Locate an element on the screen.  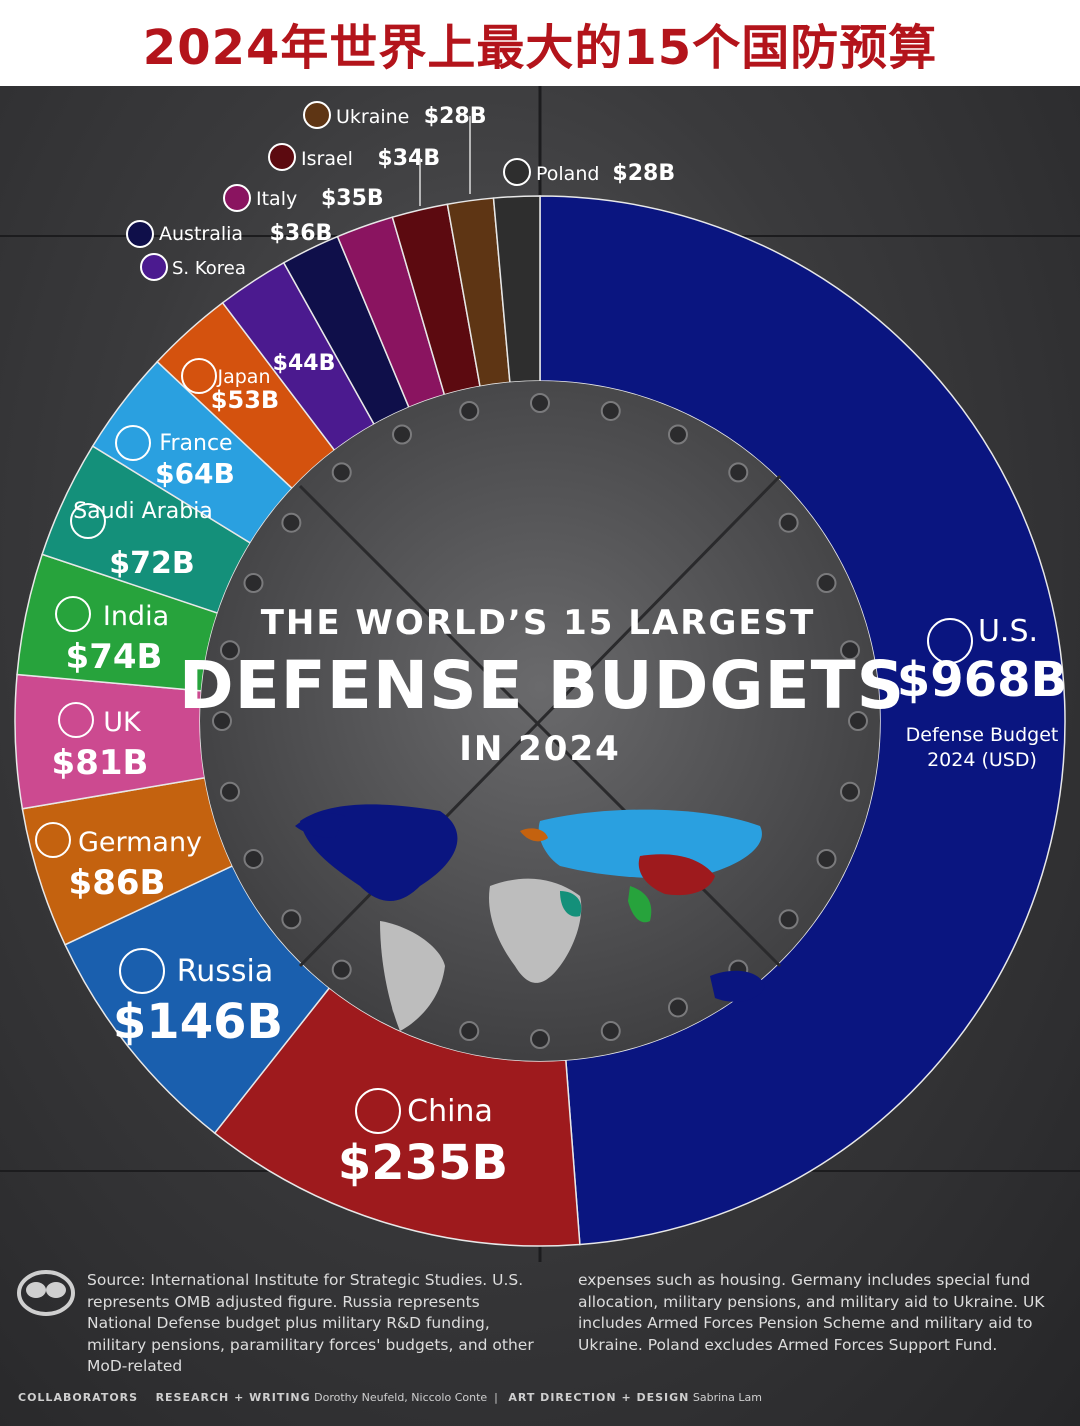
flag-s-korea-icon is located at coordinates (154, 267).